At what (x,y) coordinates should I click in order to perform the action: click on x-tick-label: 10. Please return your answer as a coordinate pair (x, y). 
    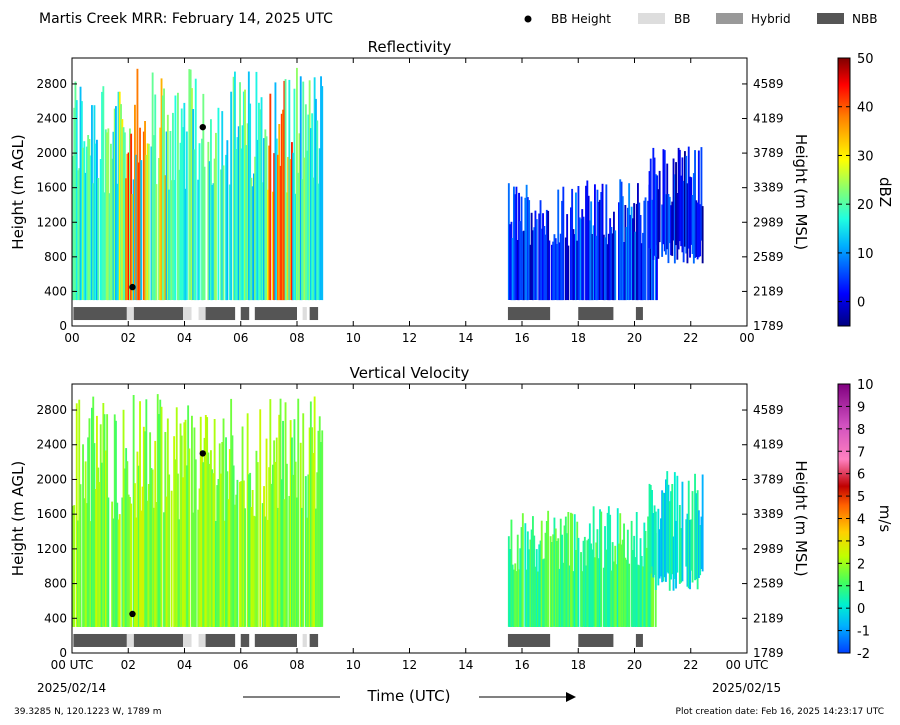
    Looking at the image, I should click on (353, 665).